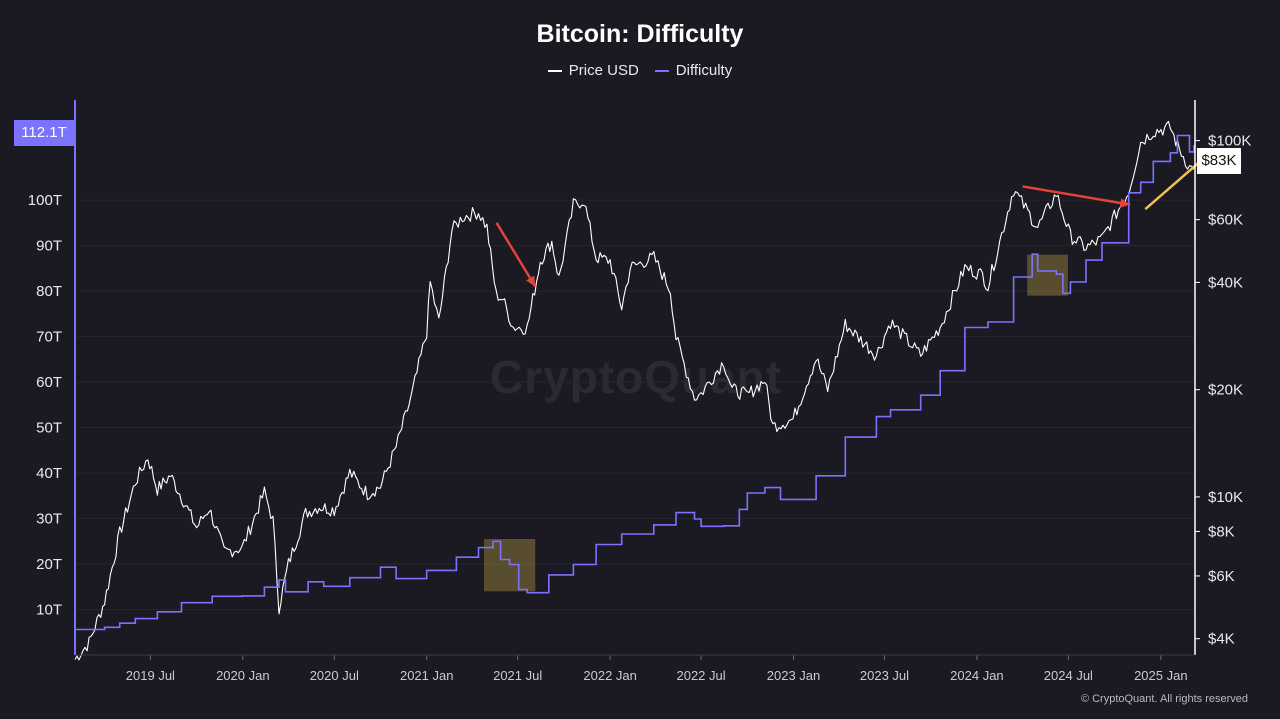 The image size is (1280, 719). What do you see at coordinates (49, 564) in the screenshot?
I see `y-left-tick-label: 20T` at bounding box center [49, 564].